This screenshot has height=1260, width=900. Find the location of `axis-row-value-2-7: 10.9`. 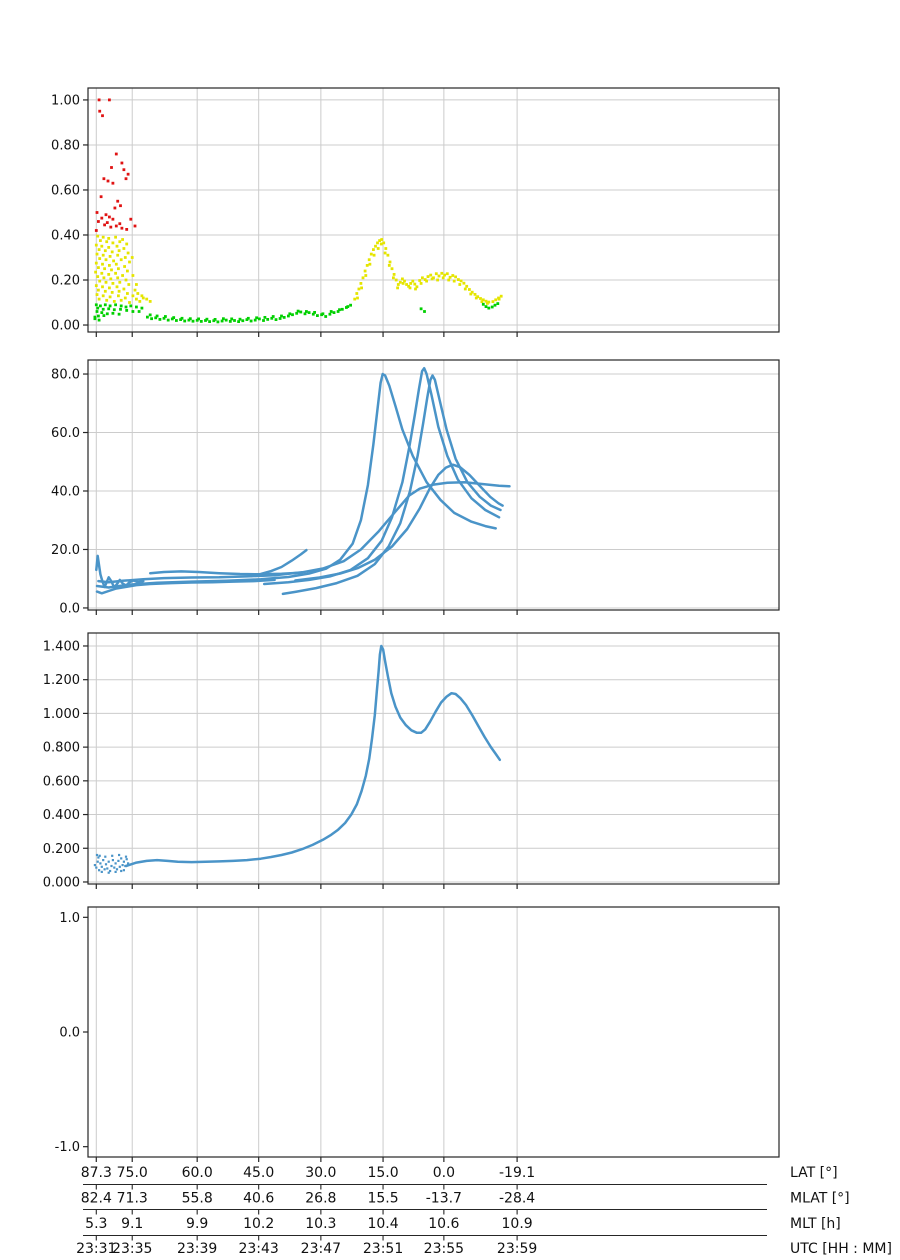

axis-row-value-2-7: 10.9 is located at coordinates (517, 1224).